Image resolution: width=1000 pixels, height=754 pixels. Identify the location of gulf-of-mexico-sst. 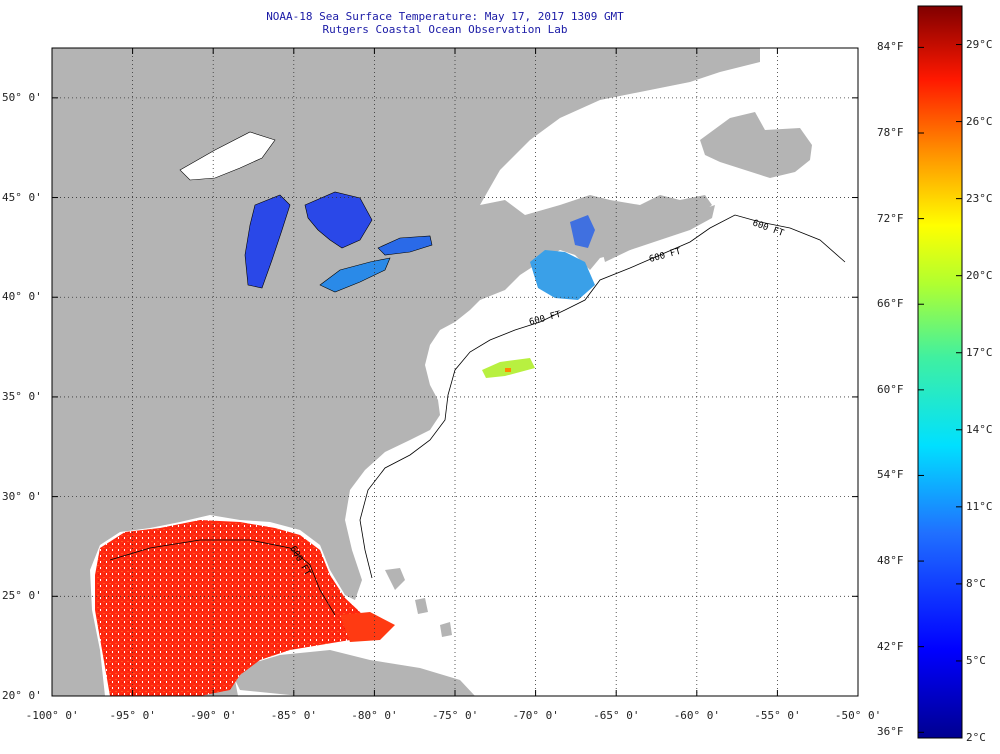
(233, 608).